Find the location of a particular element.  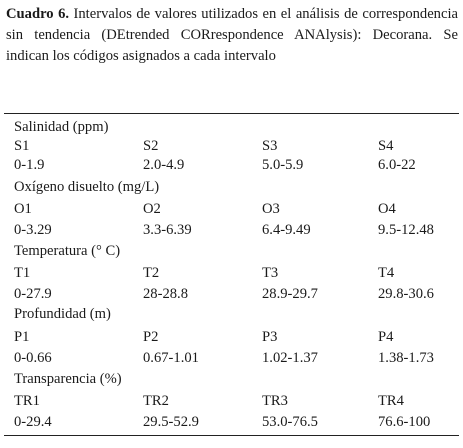

interval-range: 5.0-5.9 is located at coordinates (283, 165).